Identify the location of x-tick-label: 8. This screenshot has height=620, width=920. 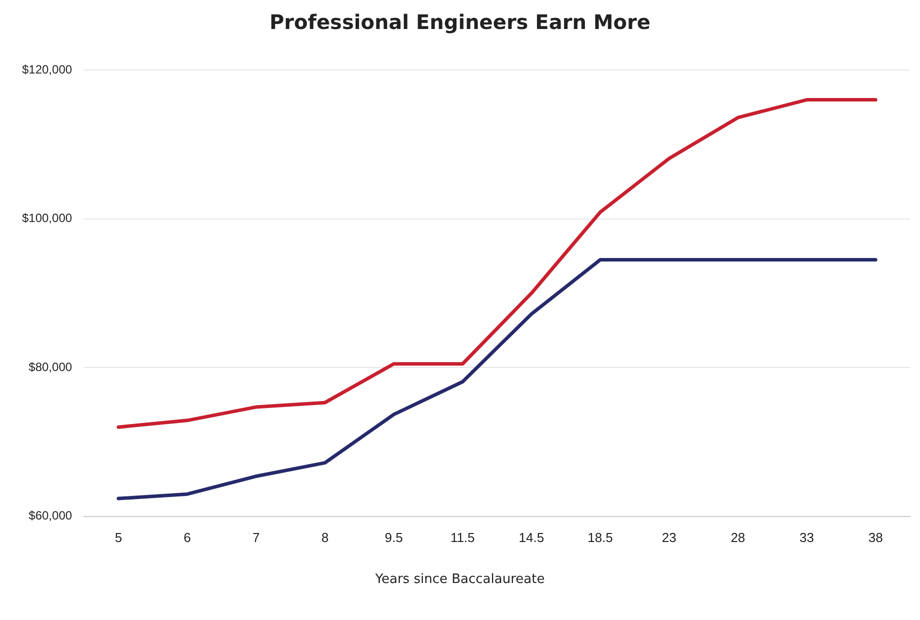
(325, 537).